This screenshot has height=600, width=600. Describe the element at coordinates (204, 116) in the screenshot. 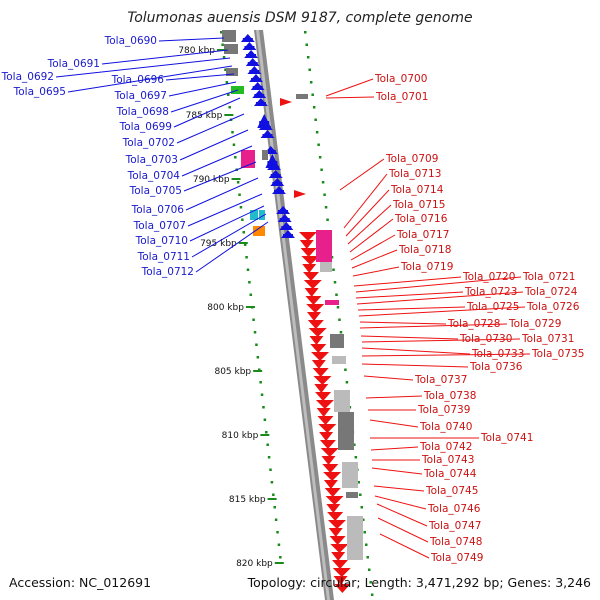

I see `kbp-tick-label: 785 kbp` at that location.